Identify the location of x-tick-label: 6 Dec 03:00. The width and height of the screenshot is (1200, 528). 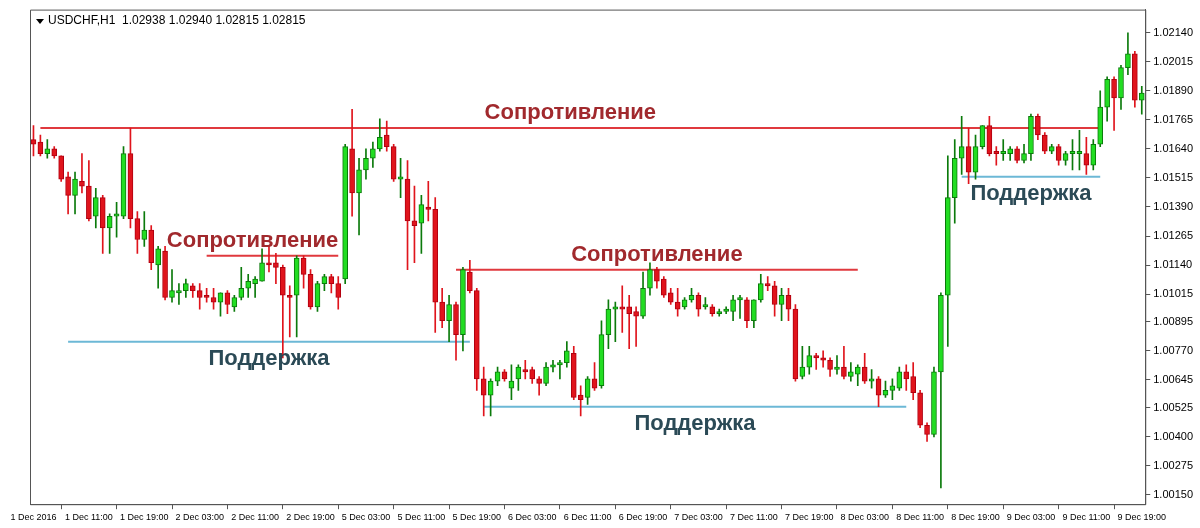
(532, 517).